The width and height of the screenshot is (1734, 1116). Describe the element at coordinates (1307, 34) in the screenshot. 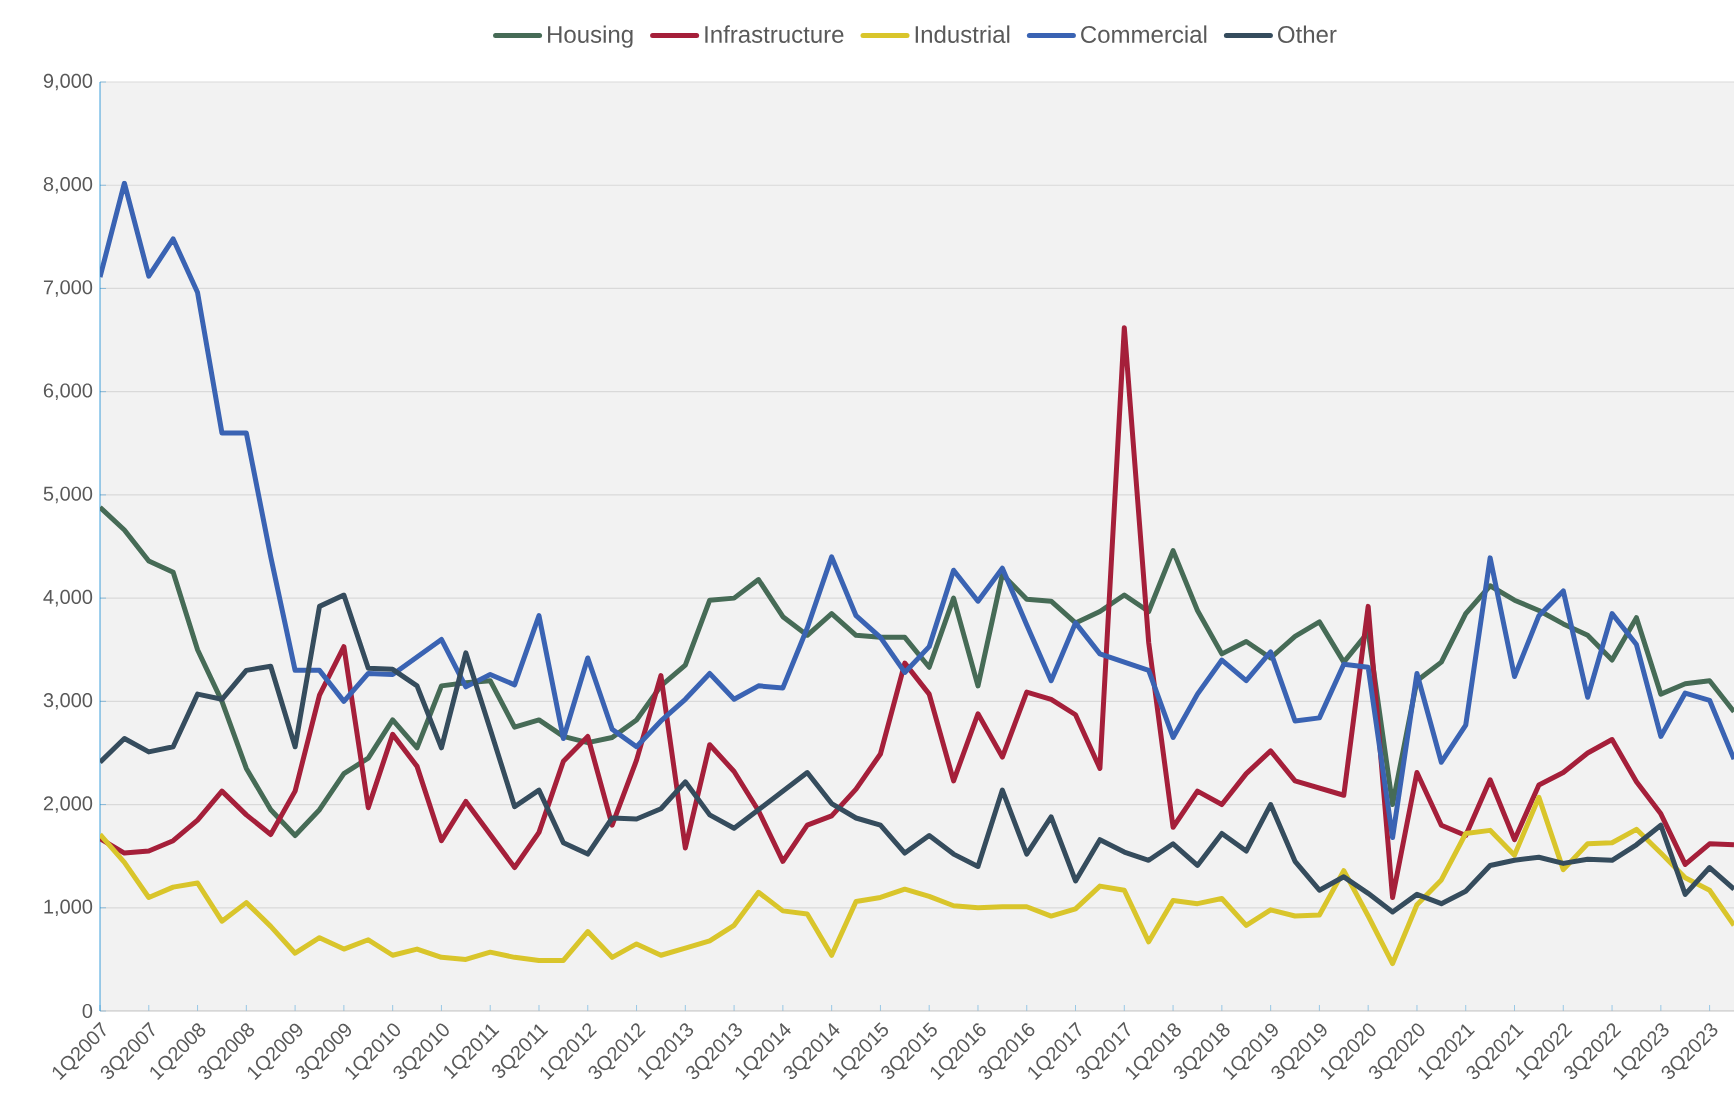

I see `legend-label: Other` at that location.